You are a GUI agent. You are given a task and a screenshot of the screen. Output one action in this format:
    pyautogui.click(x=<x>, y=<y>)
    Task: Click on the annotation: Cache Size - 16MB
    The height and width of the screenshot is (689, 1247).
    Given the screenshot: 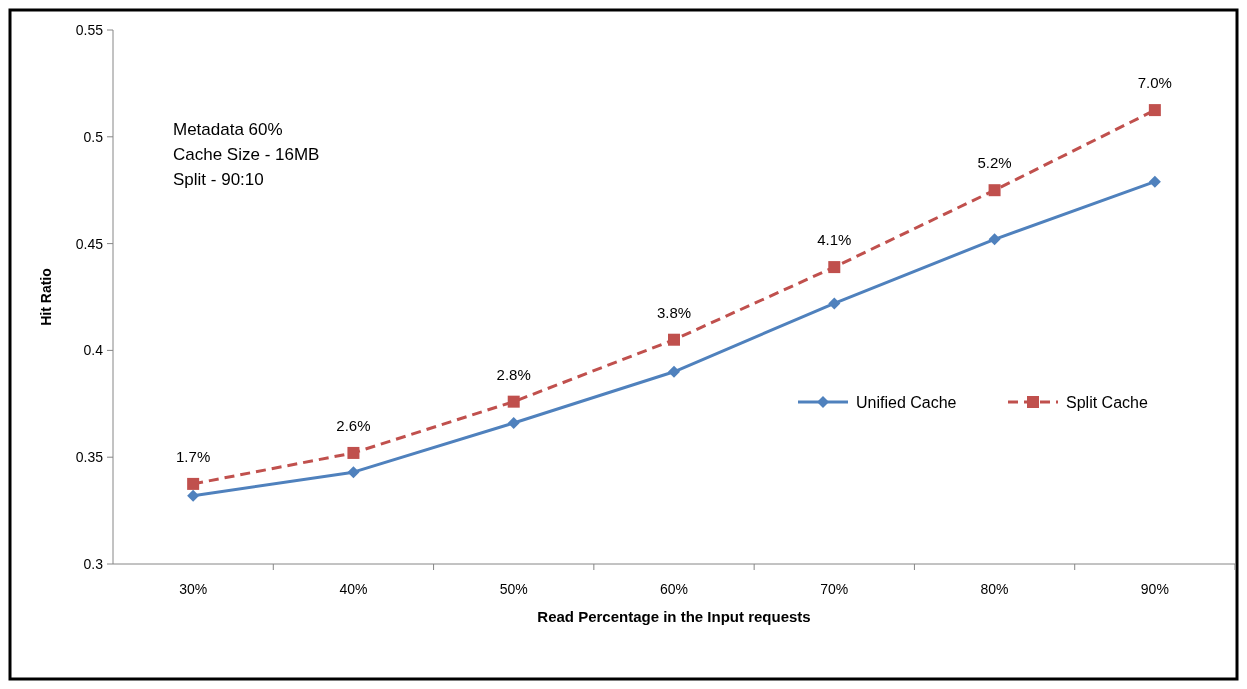 What is the action you would take?
    pyautogui.click(x=246, y=154)
    